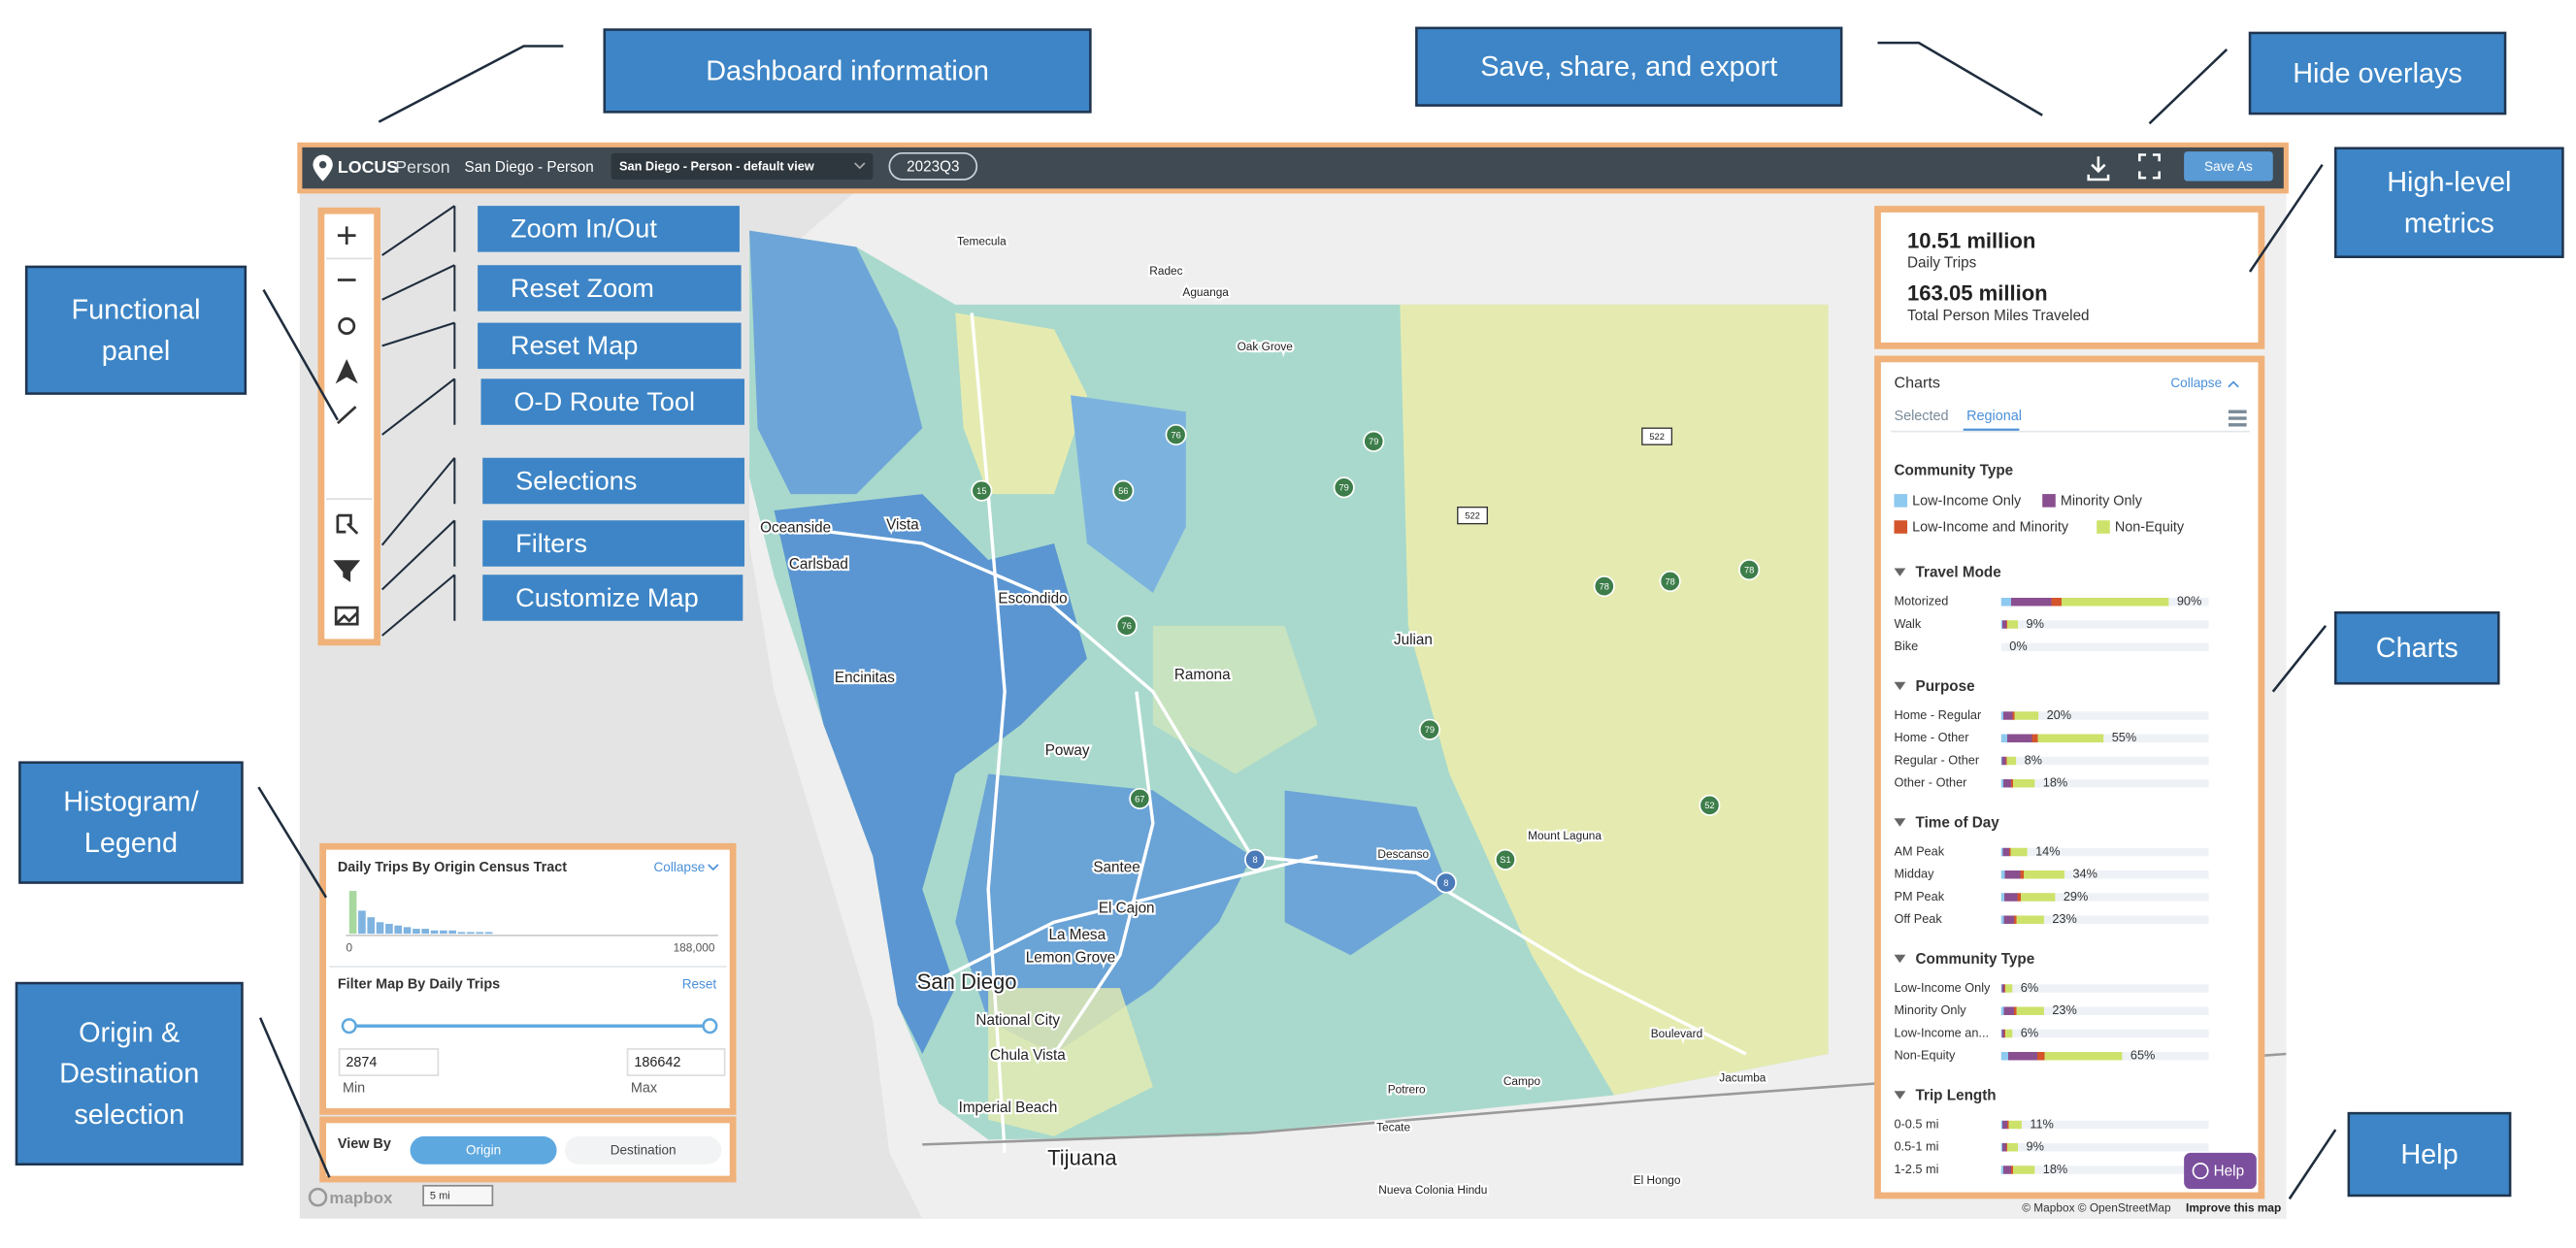 The height and width of the screenshot is (1248, 2576). What do you see at coordinates (607, 597) in the screenshot?
I see `tool-label: Customize Map` at bounding box center [607, 597].